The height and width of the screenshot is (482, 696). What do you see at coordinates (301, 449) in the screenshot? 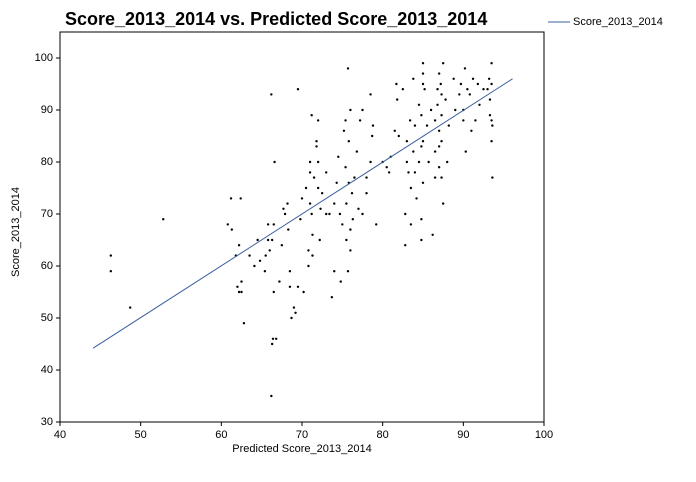
I see `x-axis-label: Predicted Score_2013_2014` at bounding box center [301, 449].